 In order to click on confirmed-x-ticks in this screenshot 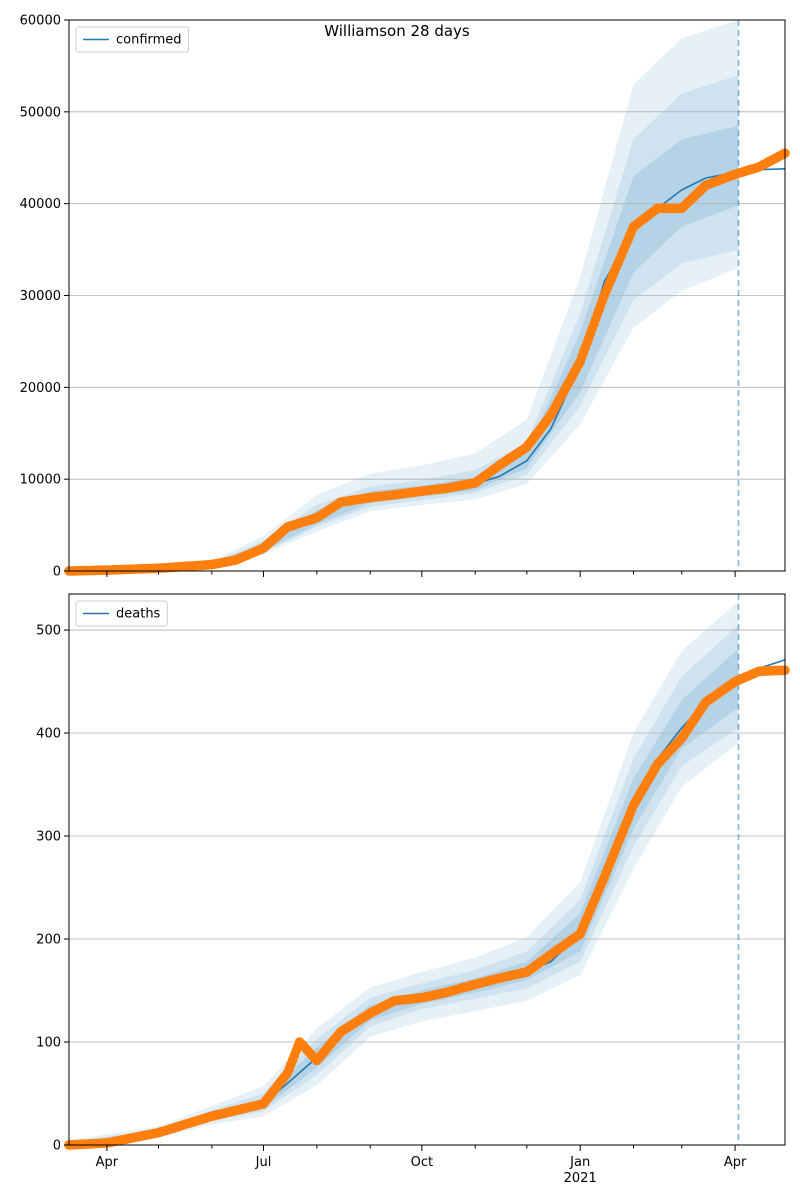, I will do `click(421, 574)`.